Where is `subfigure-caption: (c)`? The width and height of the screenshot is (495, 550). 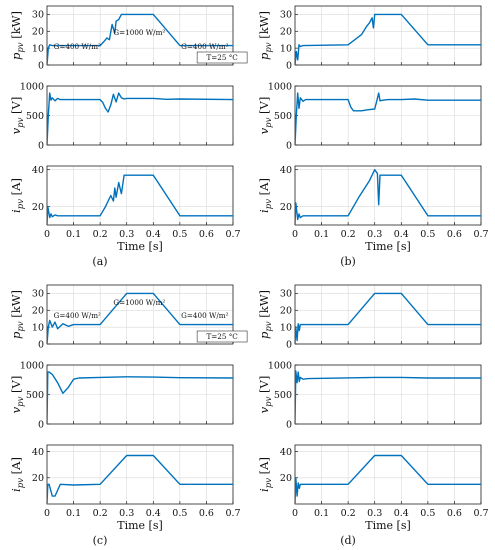
subfigure-caption: (c) is located at coordinates (100, 540).